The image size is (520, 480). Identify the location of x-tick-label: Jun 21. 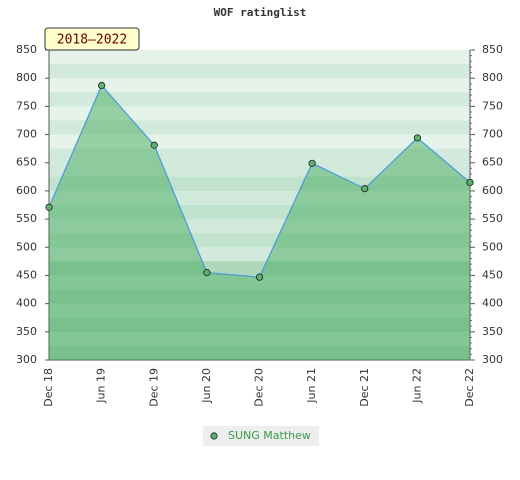
(311, 386).